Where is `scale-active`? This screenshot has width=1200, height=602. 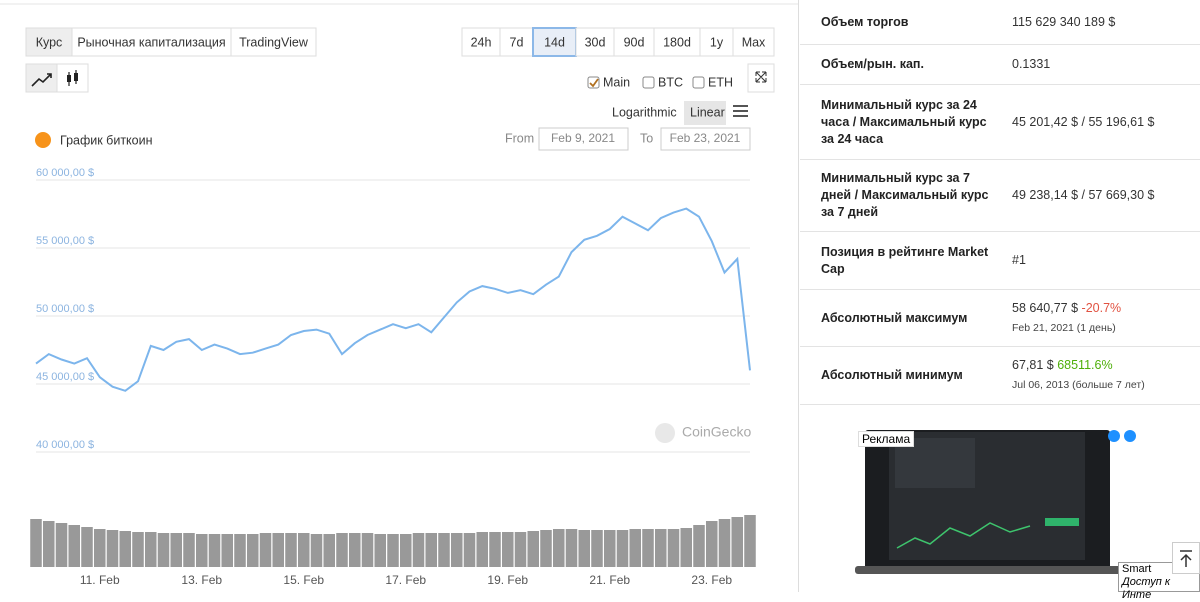
scale-active is located at coordinates (705, 113).